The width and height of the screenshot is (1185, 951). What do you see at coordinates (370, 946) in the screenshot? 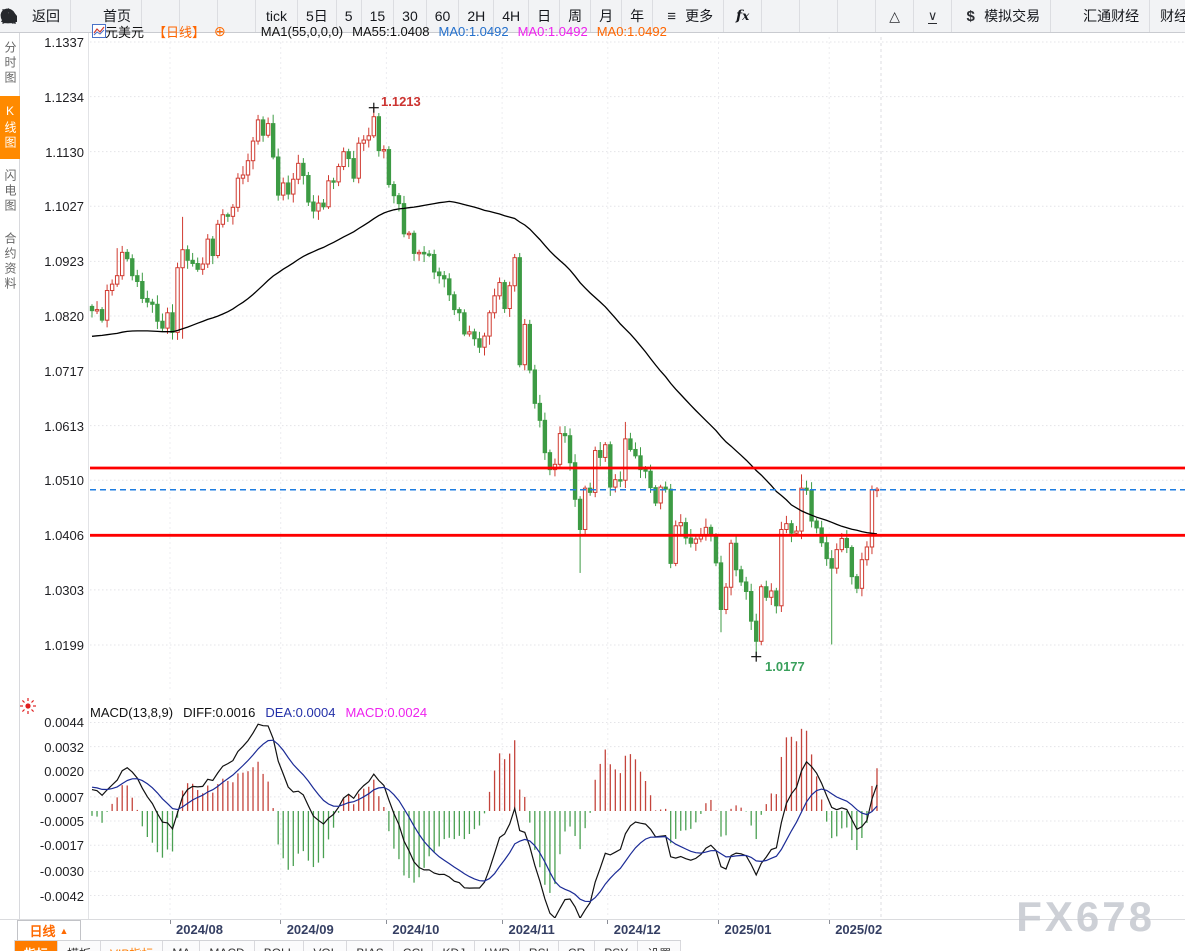
I see `indicator-tab-BIAS: BIAS` at bounding box center [370, 946].